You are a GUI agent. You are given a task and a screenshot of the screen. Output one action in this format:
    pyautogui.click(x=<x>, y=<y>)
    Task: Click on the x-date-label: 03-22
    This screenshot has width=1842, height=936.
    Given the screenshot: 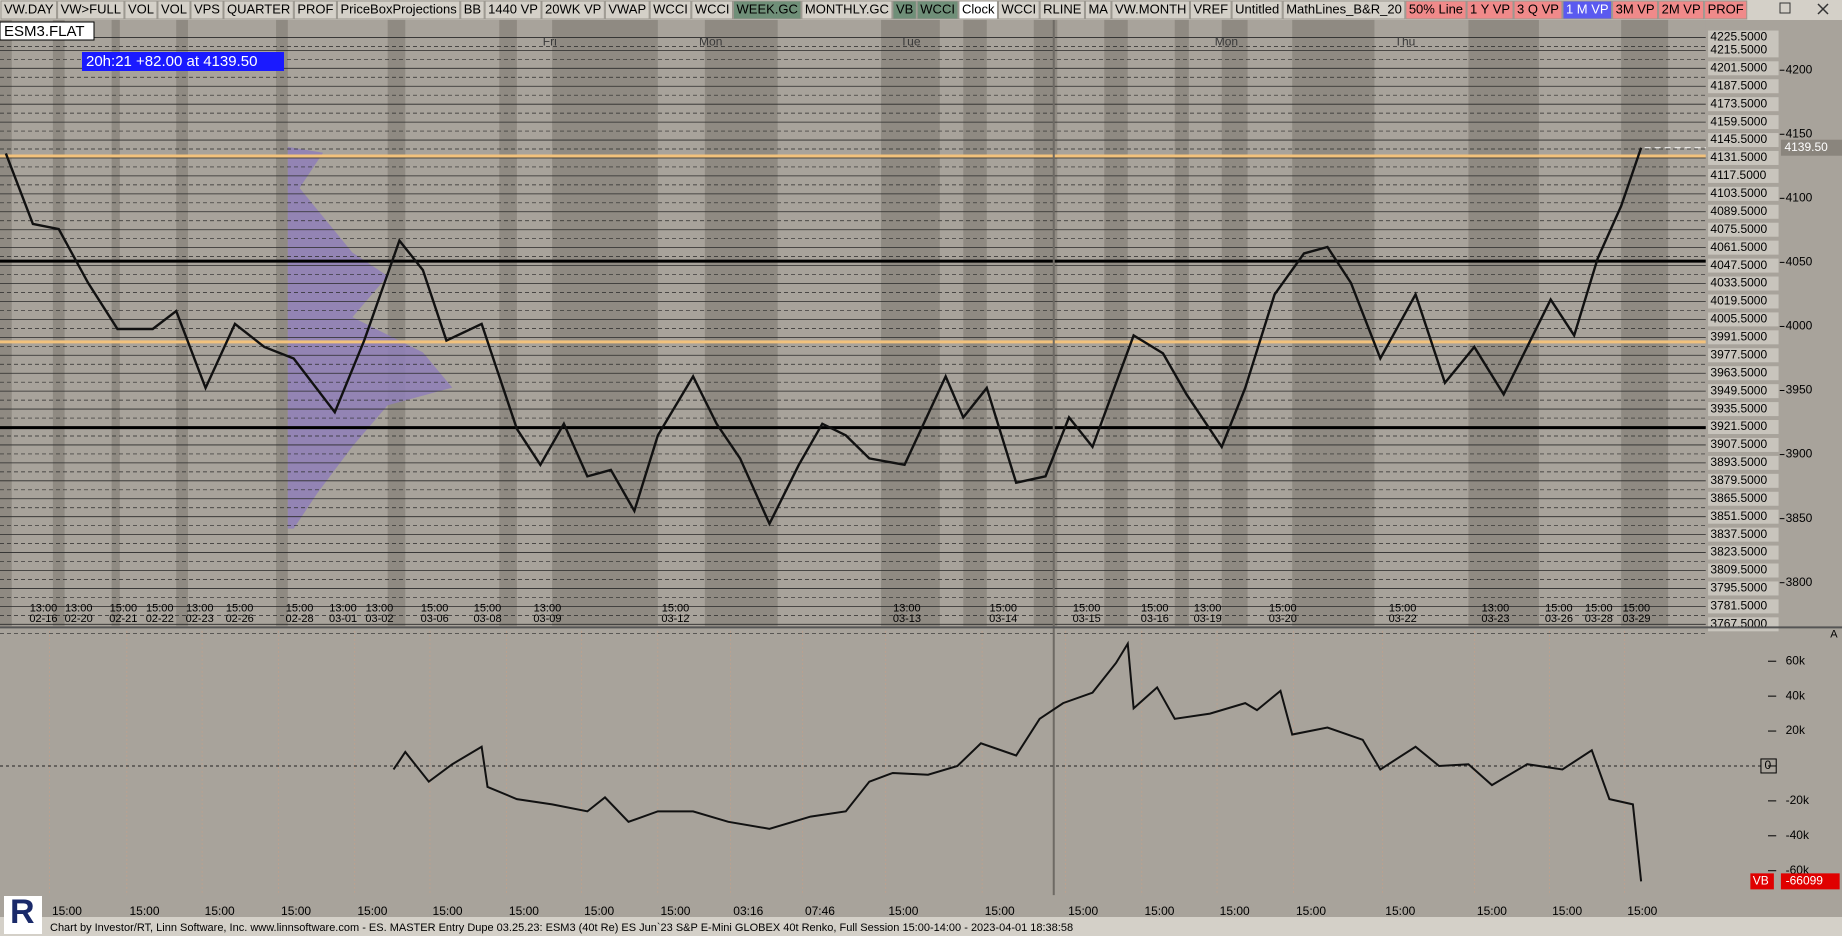 What is the action you would take?
    pyautogui.click(x=1403, y=619)
    